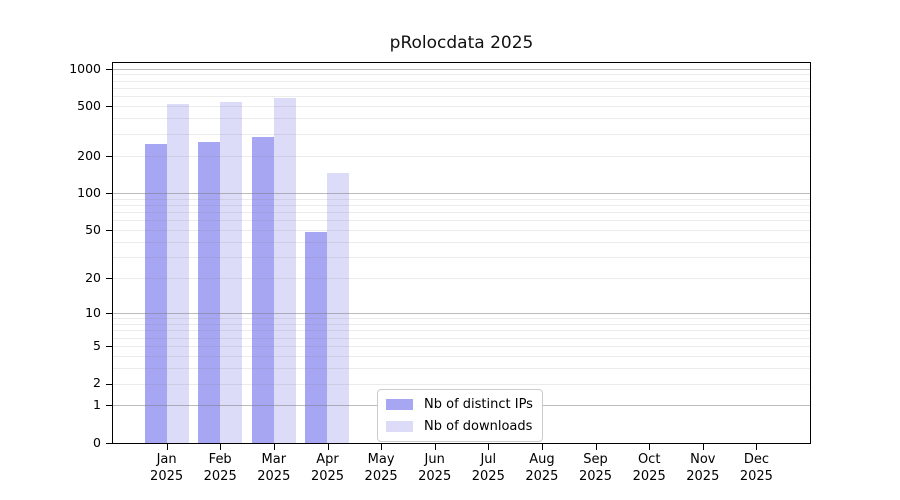  I want to click on x-tick-label: Oct 2025, so click(649, 468).